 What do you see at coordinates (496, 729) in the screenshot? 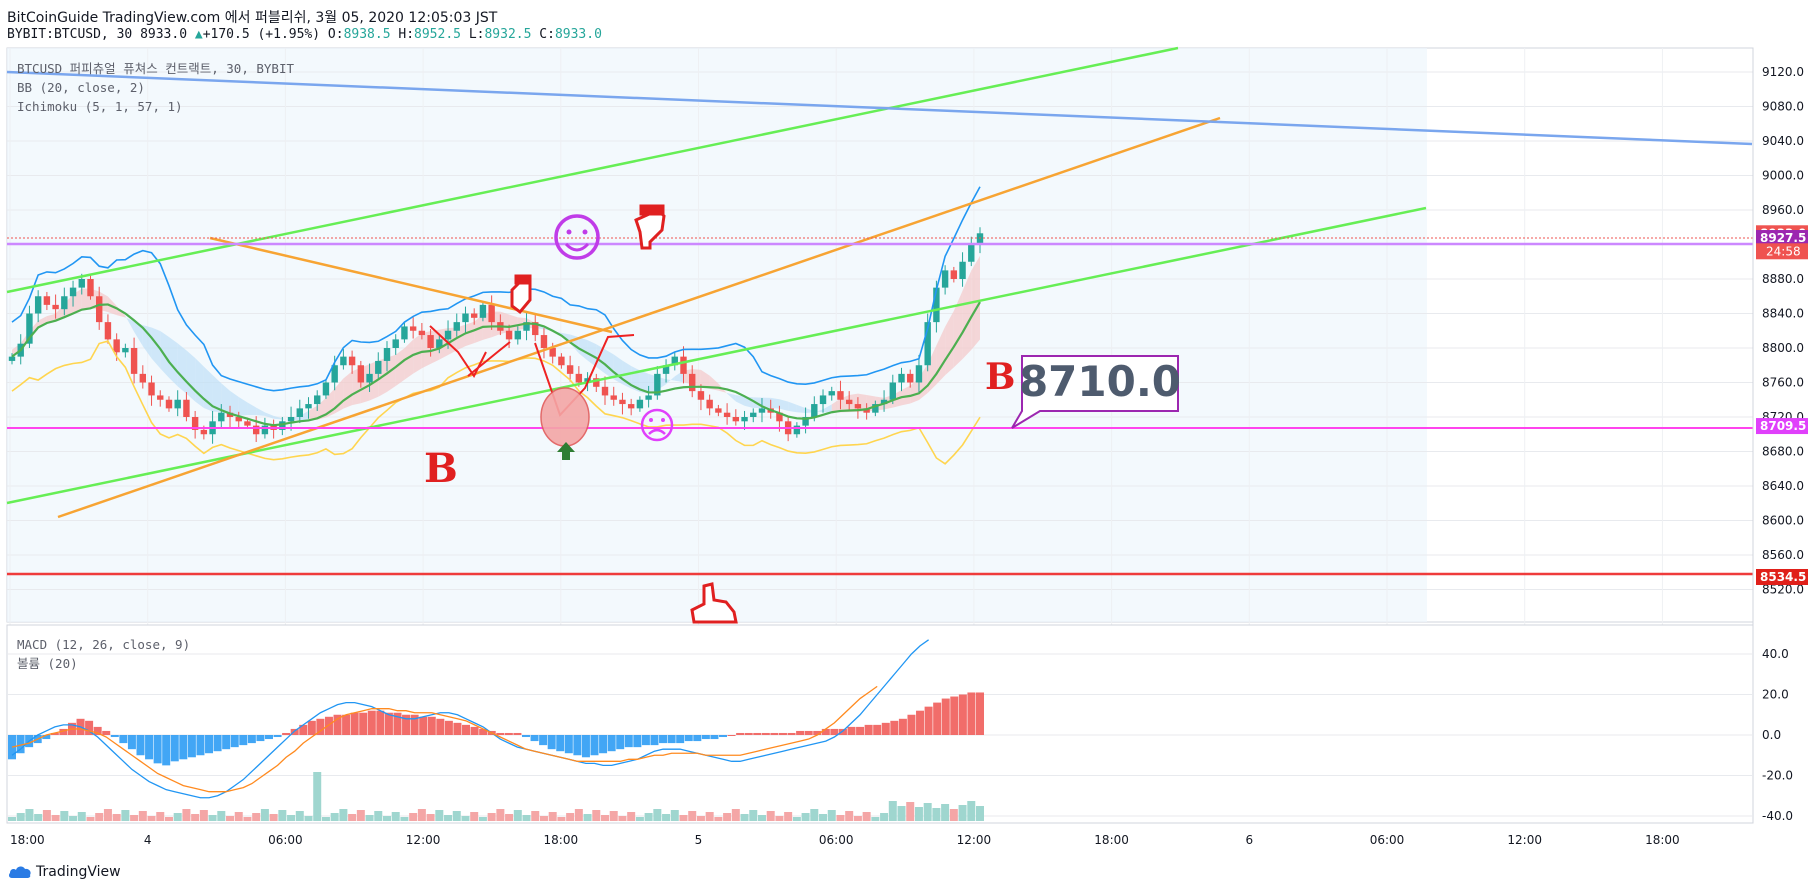
I see `macd-histogram` at bounding box center [496, 729].